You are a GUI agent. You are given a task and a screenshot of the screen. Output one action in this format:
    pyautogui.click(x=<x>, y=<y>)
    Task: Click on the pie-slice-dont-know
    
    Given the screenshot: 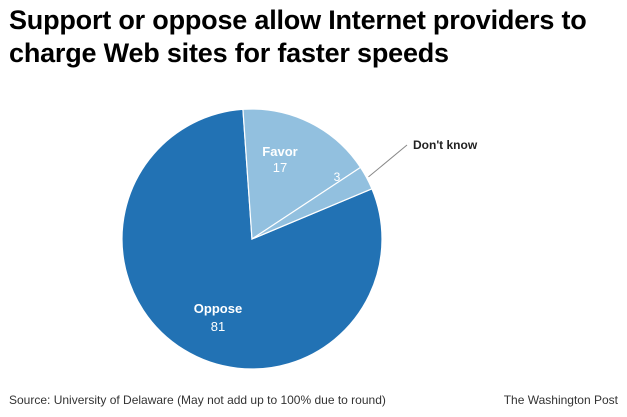 What is the action you would take?
    pyautogui.click(x=312, y=203)
    